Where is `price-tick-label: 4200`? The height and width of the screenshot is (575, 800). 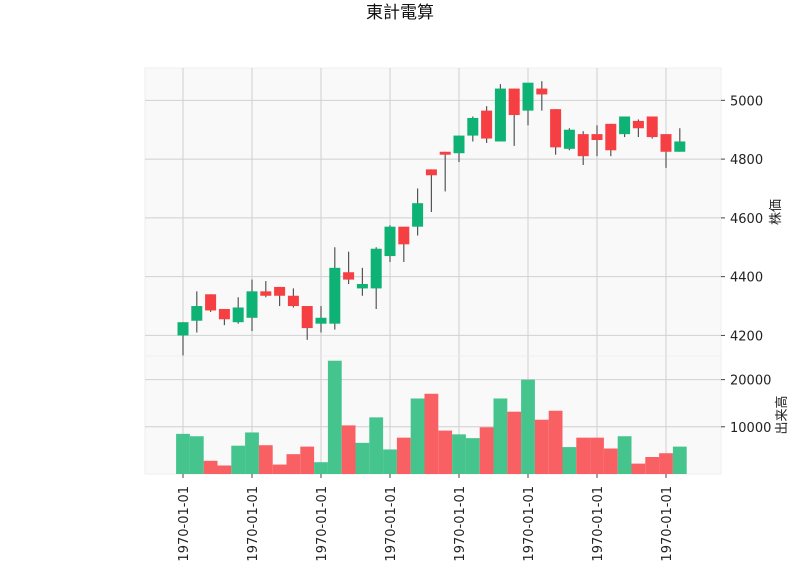
price-tick-label: 4200 is located at coordinates (746, 336).